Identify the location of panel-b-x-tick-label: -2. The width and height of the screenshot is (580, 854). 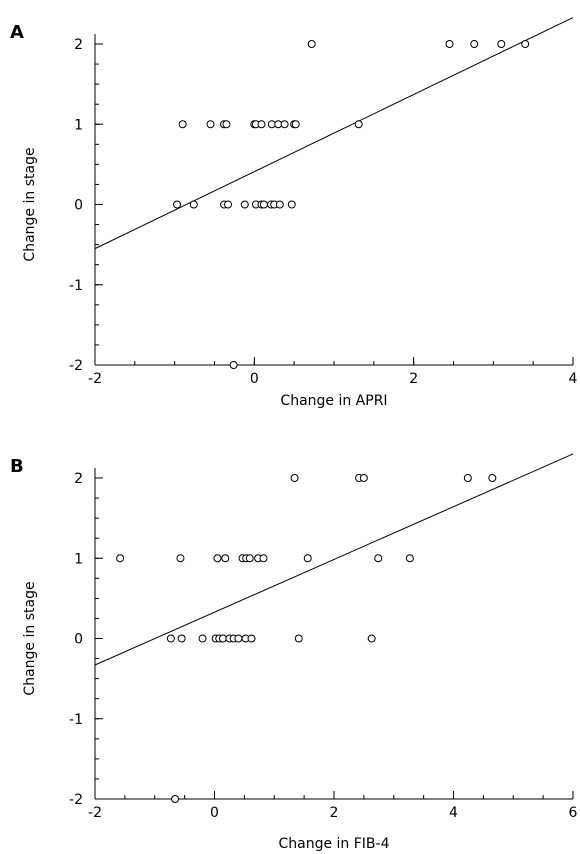
(95, 813).